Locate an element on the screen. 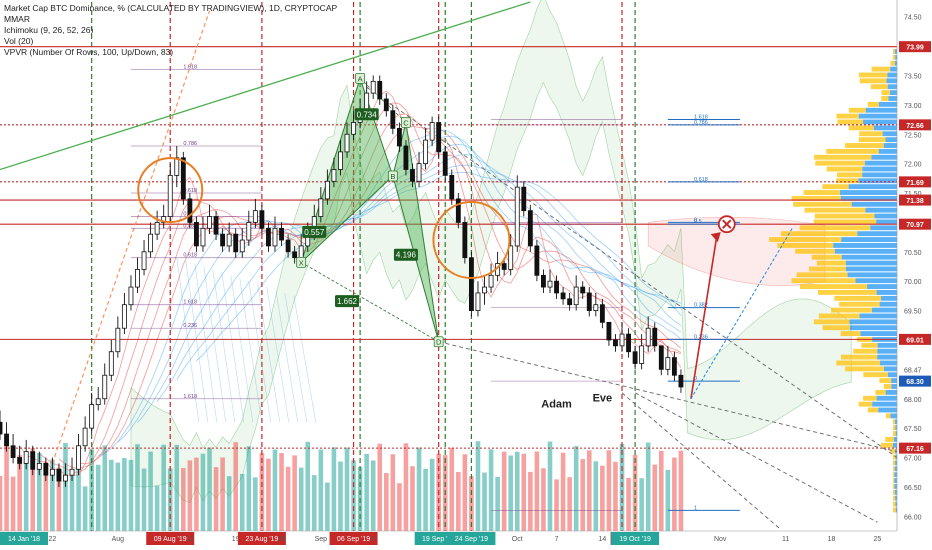 Image resolution: width=932 pixels, height=550 pixels. pattern-point-text: B is located at coordinates (392, 176).